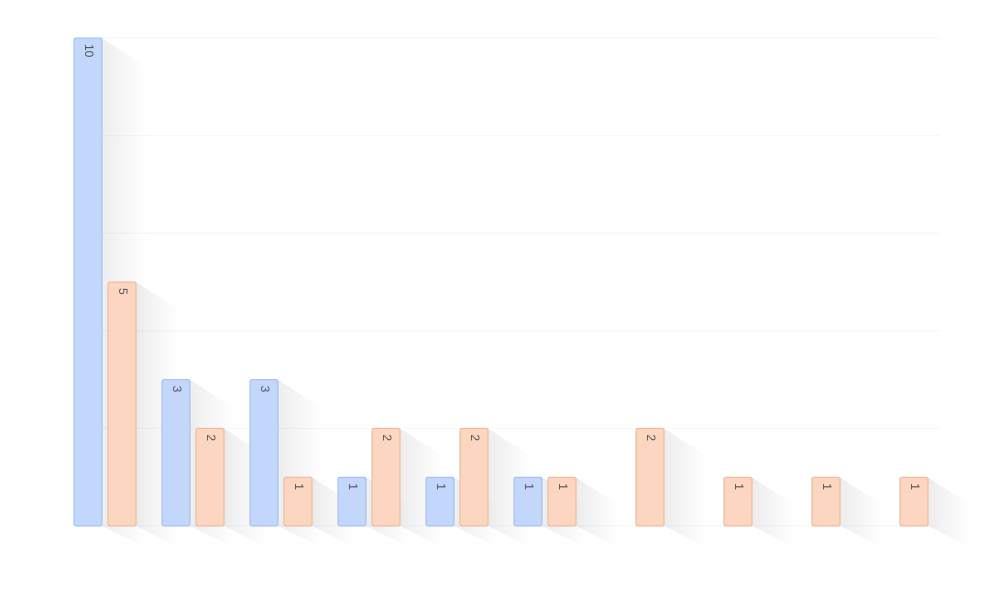 This screenshot has height=601, width=1001. I want to click on bar-value-label: 10, so click(89, 51).